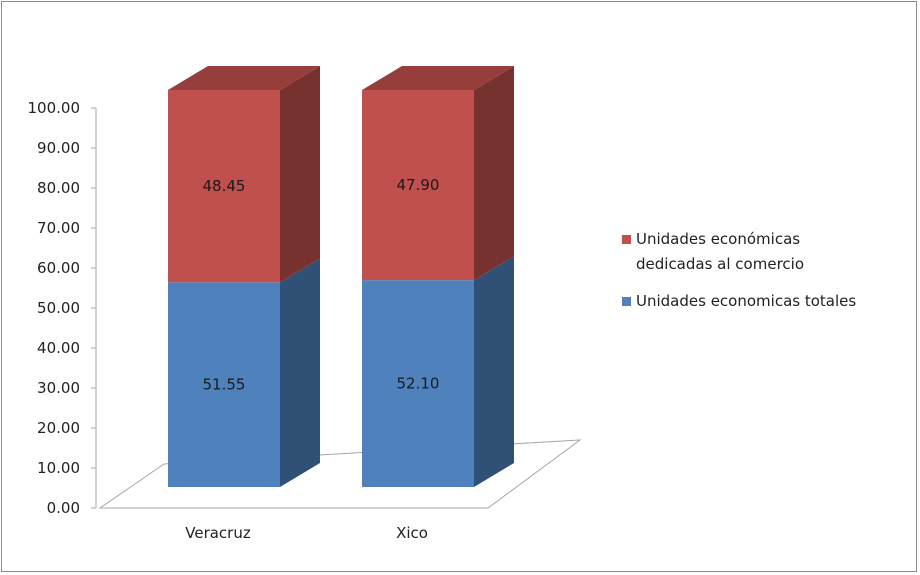 The image size is (920, 575). I want to click on data-labels: 51.55 48.45 52.10 47.90, so click(321, 285).